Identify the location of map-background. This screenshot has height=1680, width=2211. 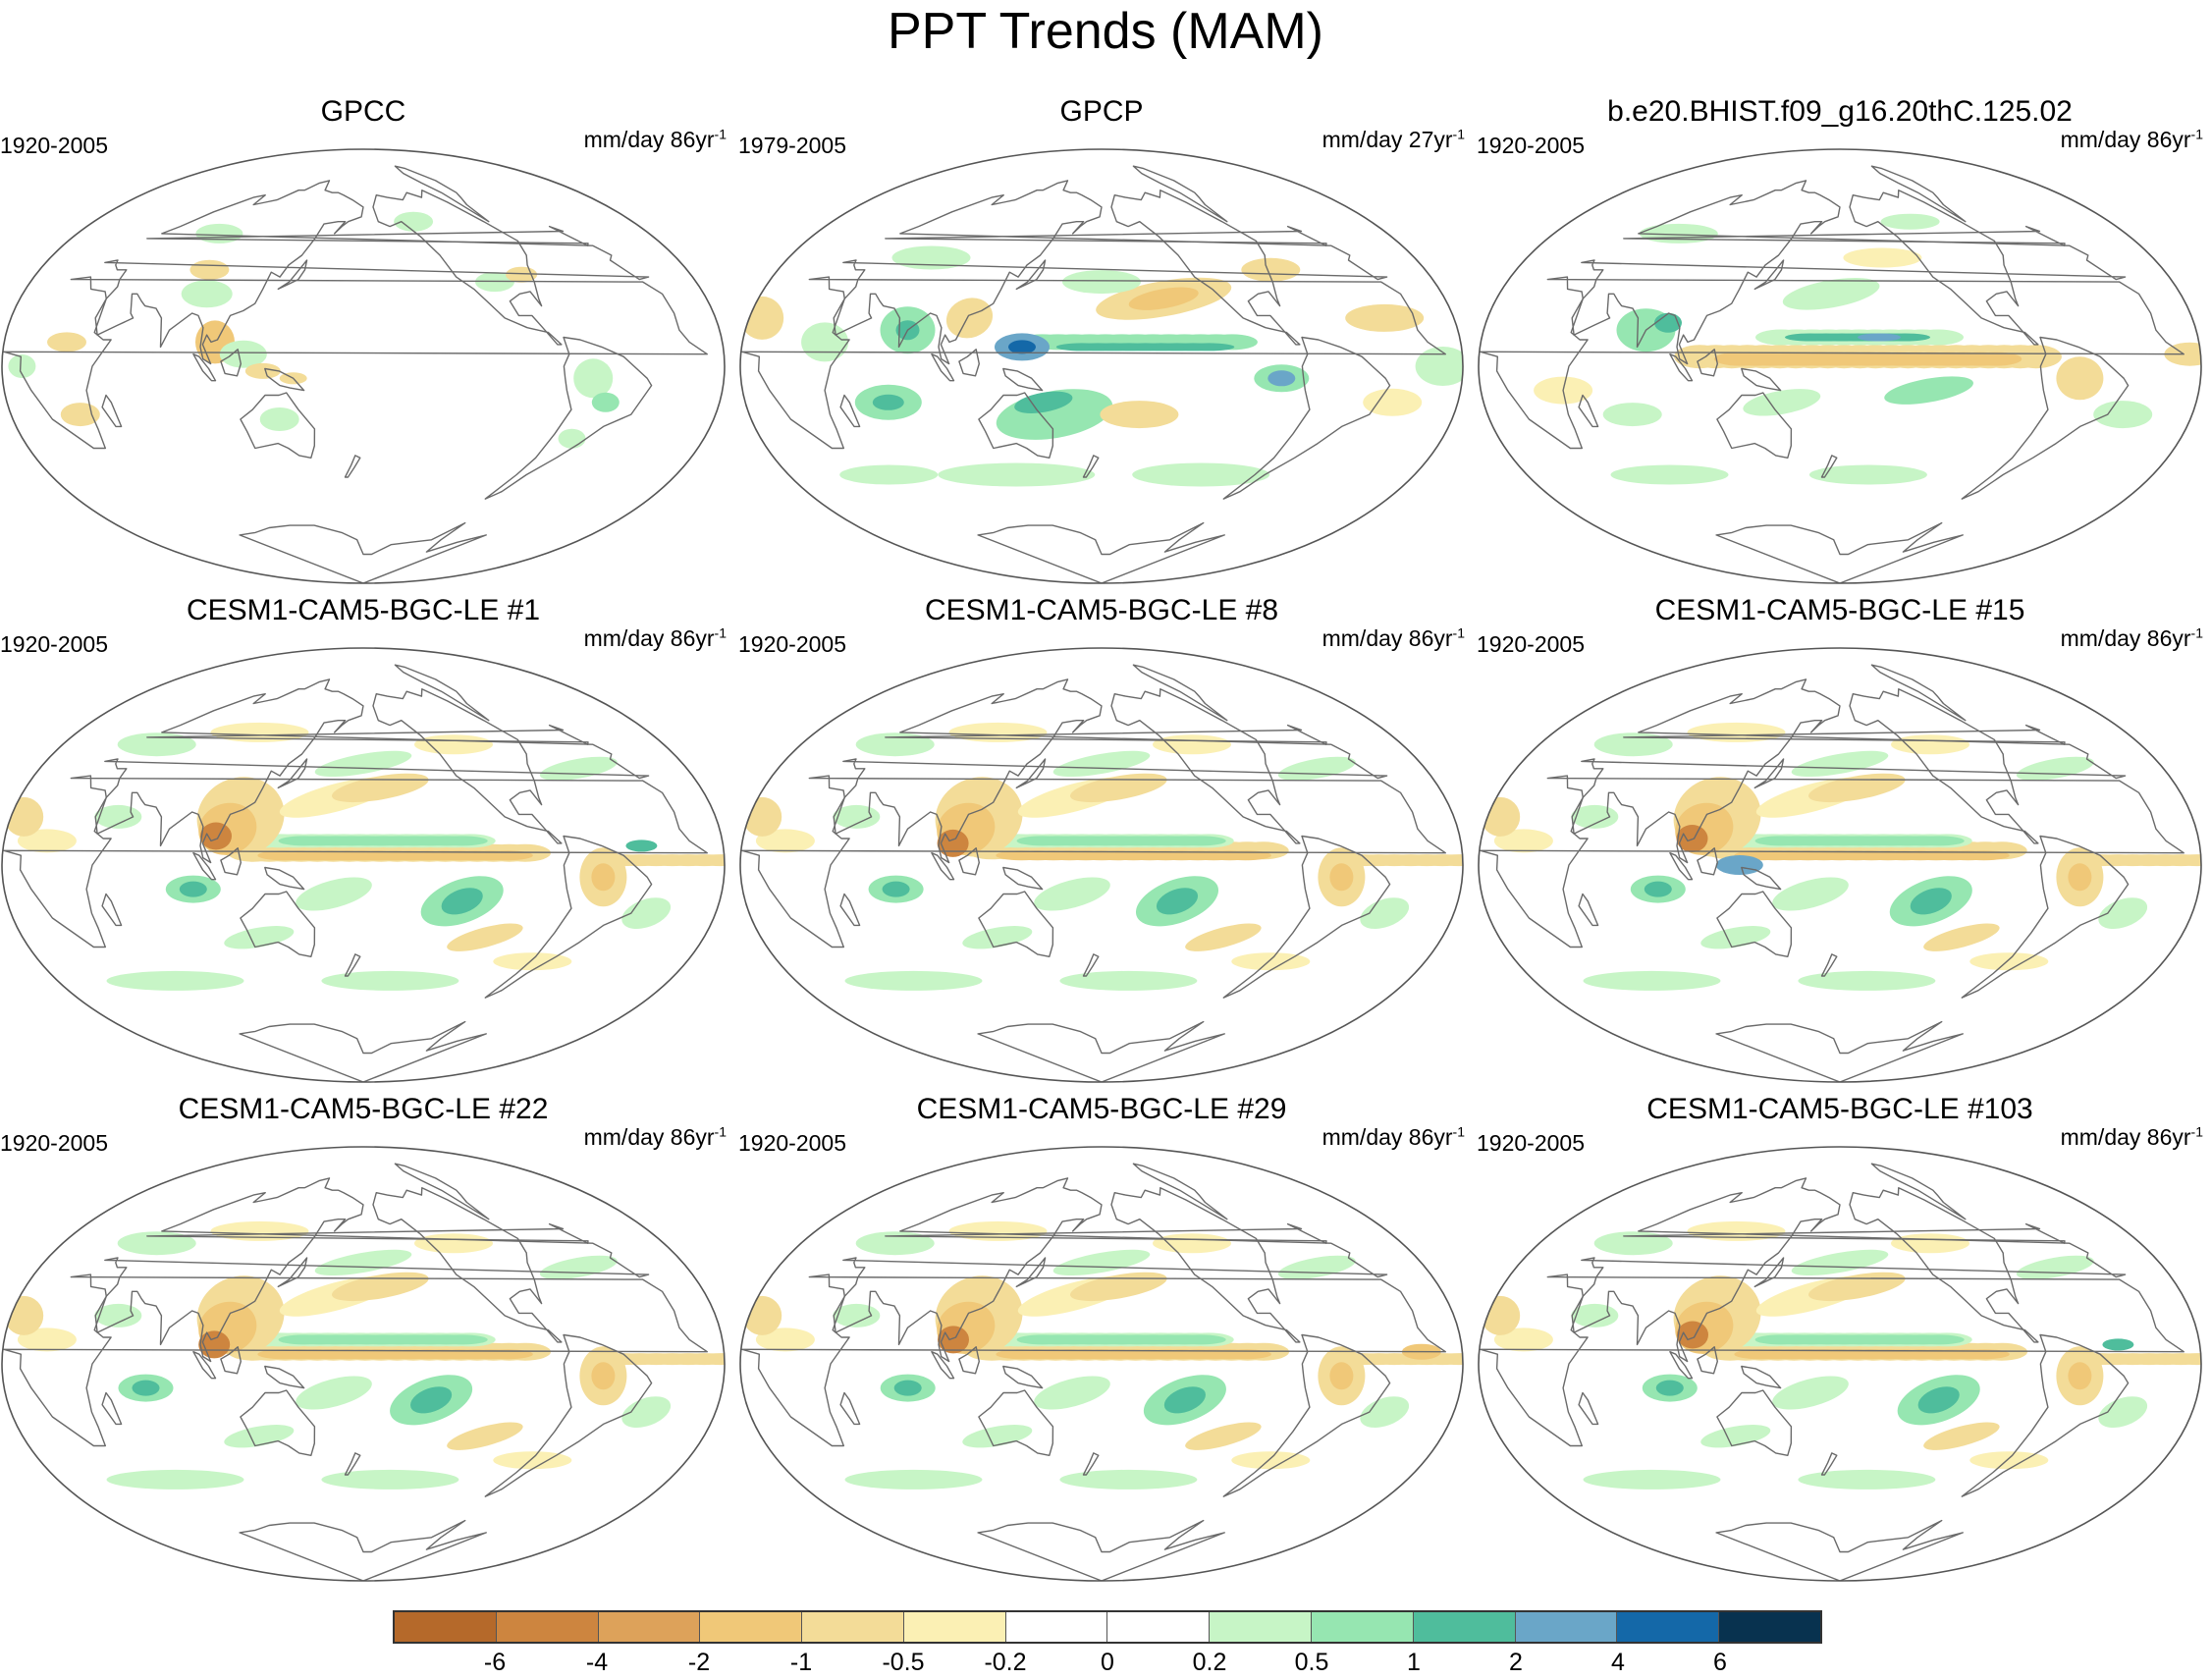
(364, 366).